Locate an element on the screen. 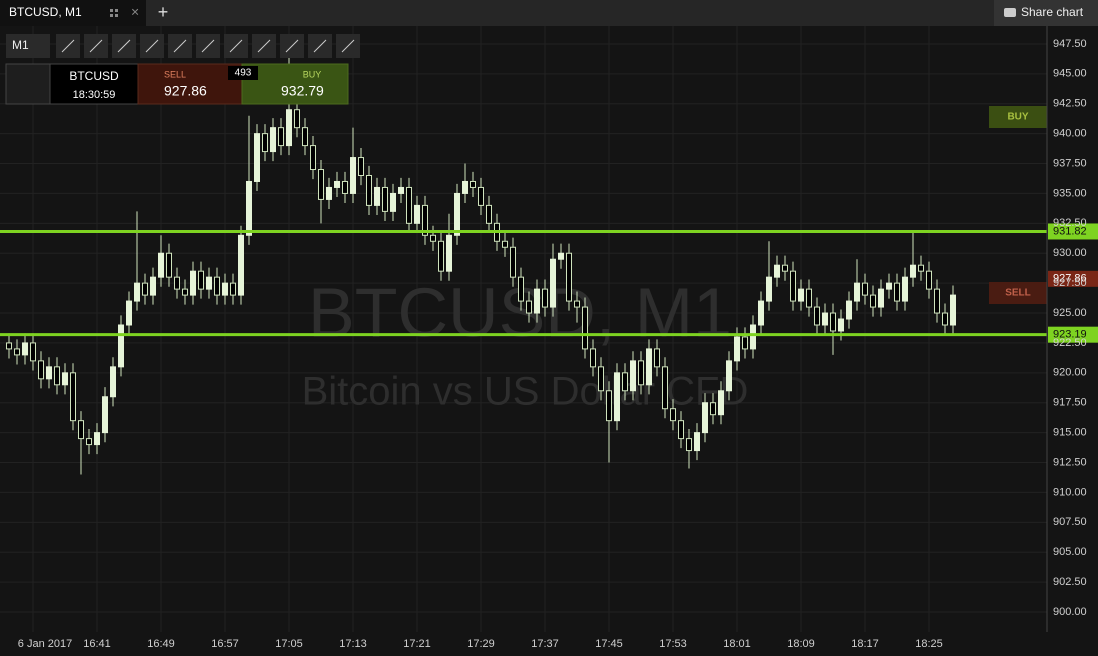  y-tick-label: 912.50 is located at coordinates (1070, 462).